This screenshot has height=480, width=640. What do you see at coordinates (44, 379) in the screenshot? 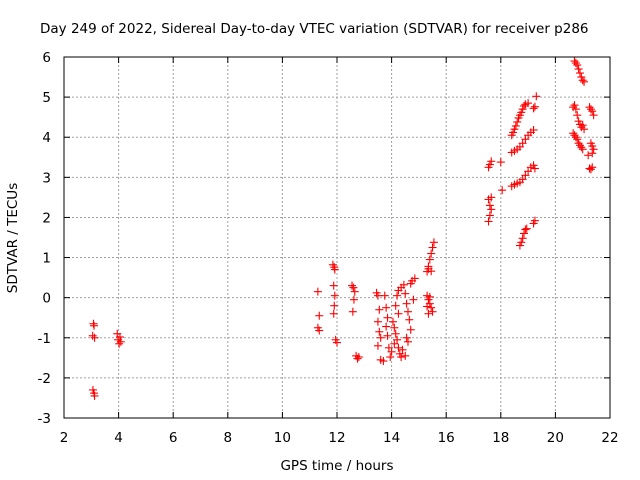
I see `y-tick-label: -2` at bounding box center [44, 379].